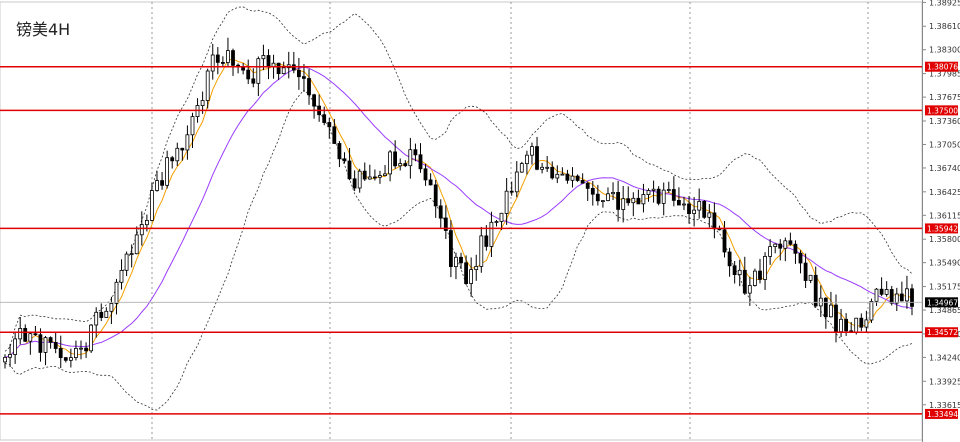 Image resolution: width=960 pixels, height=442 pixels. What do you see at coordinates (944, 74) in the screenshot?
I see `price-tick-label: 1.37985` at bounding box center [944, 74].